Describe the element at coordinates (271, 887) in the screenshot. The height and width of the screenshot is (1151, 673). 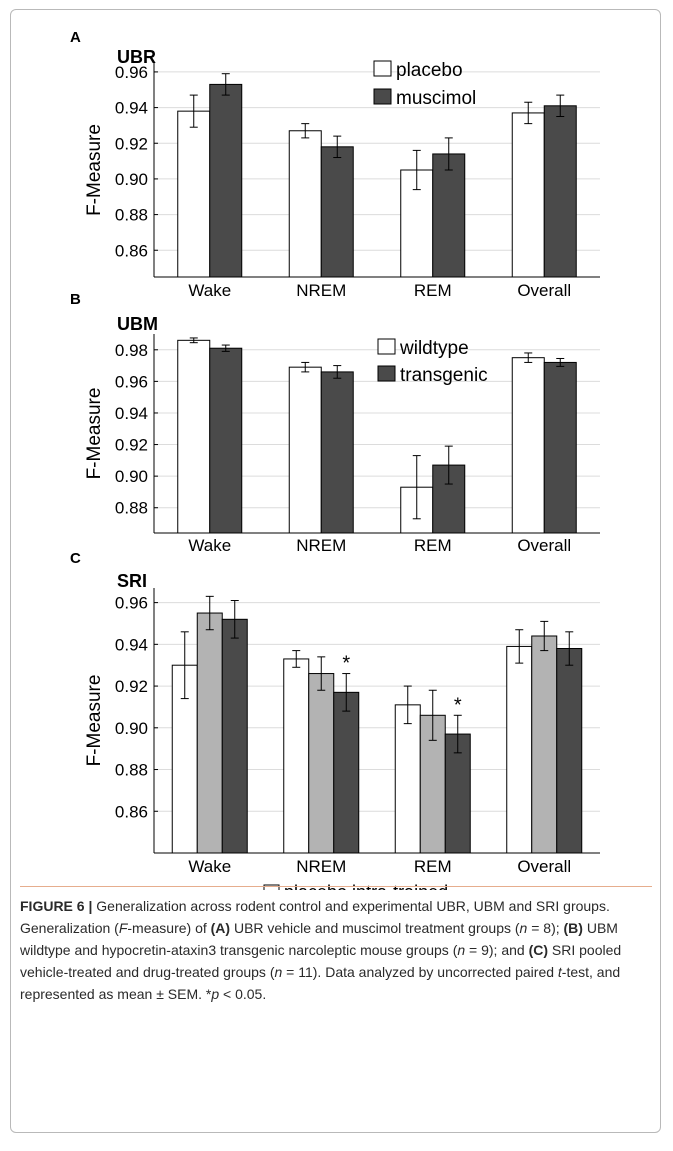
I see `panel-c-legend-swatch` at that location.